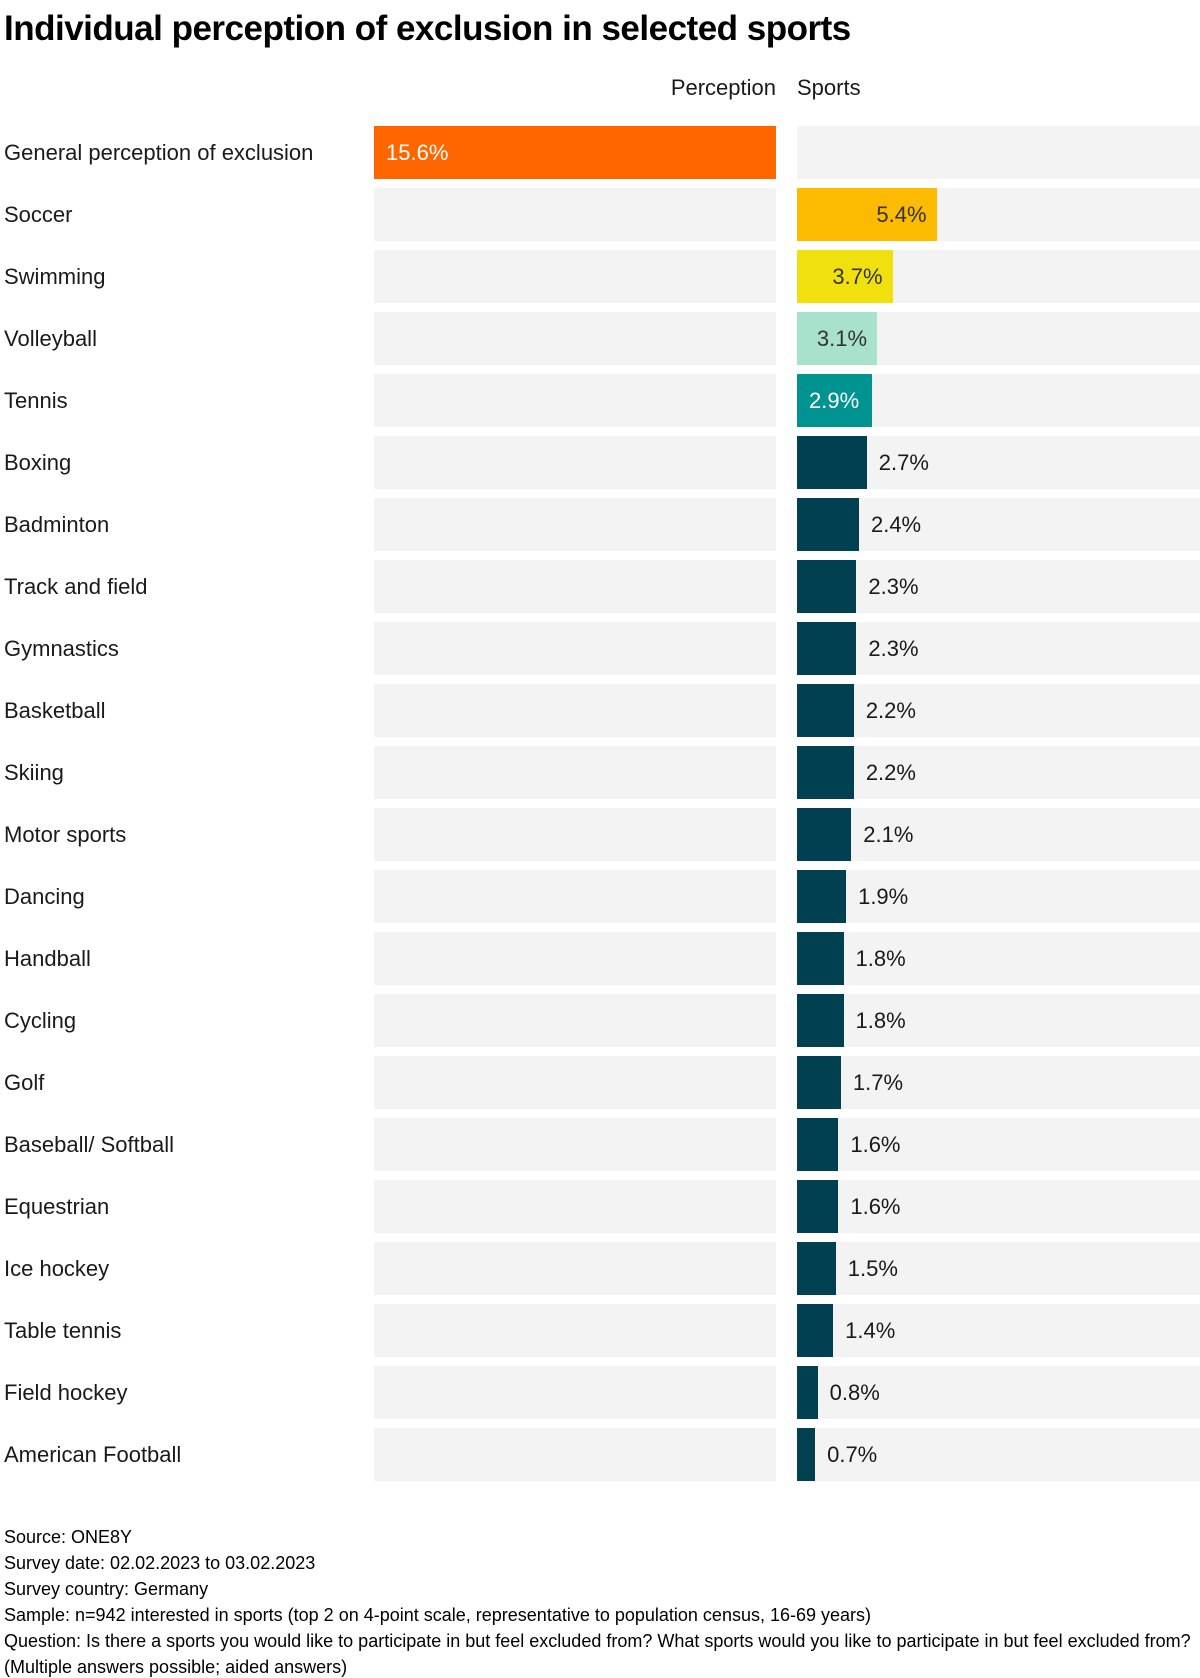 The width and height of the screenshot is (1200, 1678). Describe the element at coordinates (857, 276) in the screenshot. I see `bar-value-label: 3.7%` at that location.